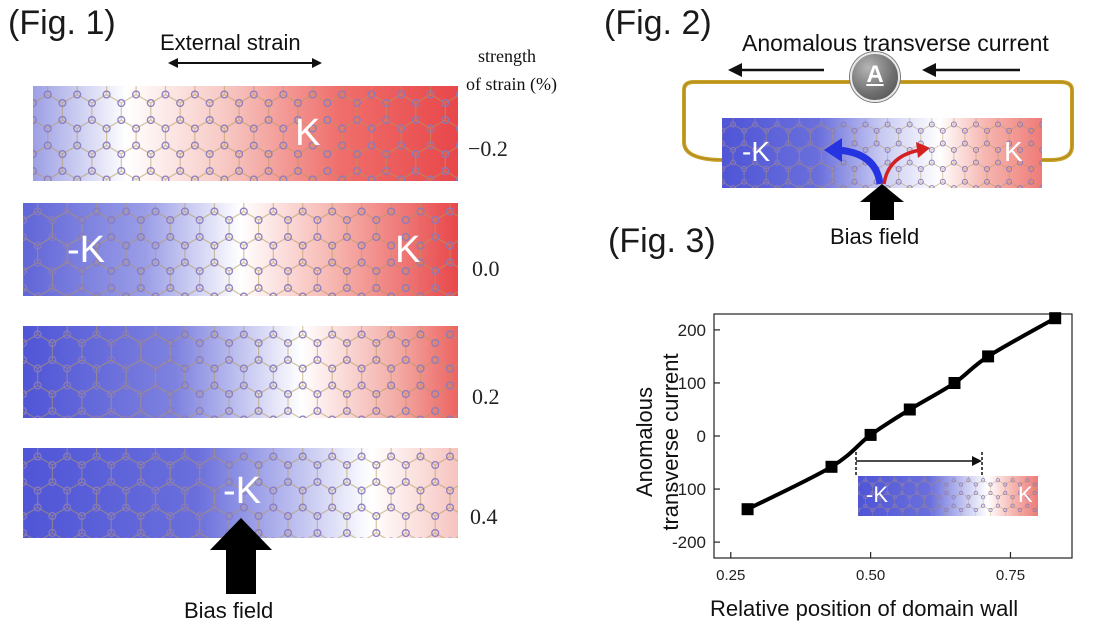  Describe the element at coordinates (877, 161) in the screenshot. I see `valley-current-arrows-icon` at that location.